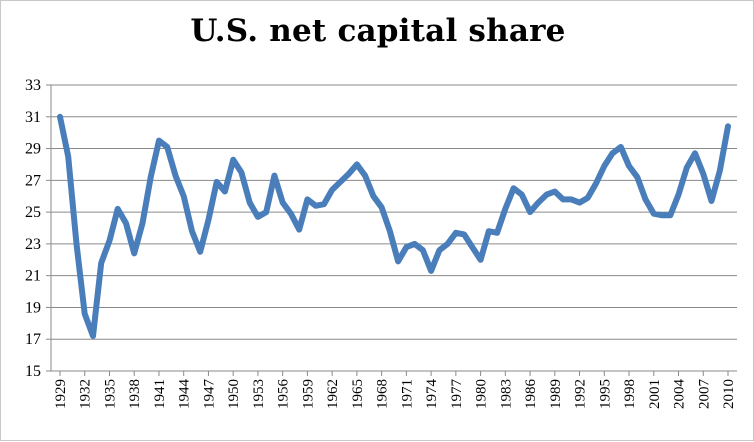 The image size is (754, 442). Describe the element at coordinates (581, 394) in the screenshot. I see `x-tick-label: 1992` at that location.